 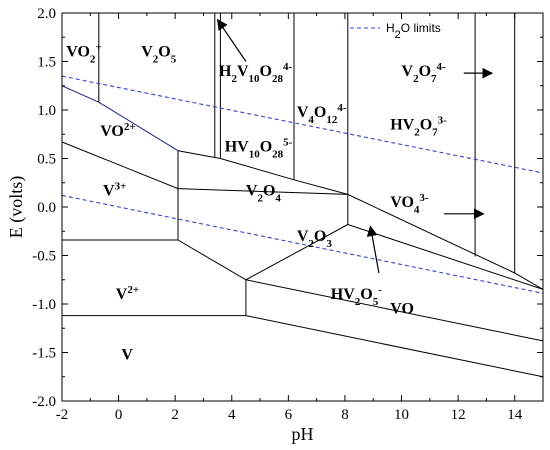 I want to click on species-label-v2o4: V2O4, so click(x=264, y=193).